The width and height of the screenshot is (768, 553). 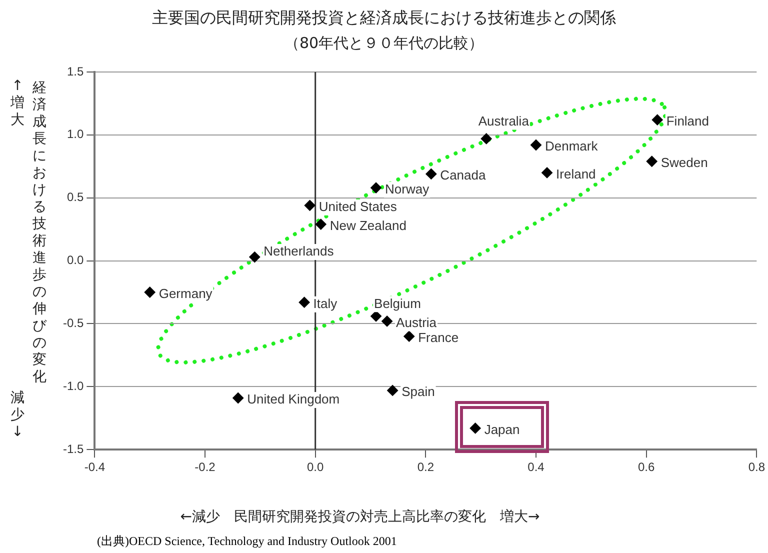 What do you see at coordinates (418, 392) in the screenshot?
I see `series-label: Spain` at bounding box center [418, 392].